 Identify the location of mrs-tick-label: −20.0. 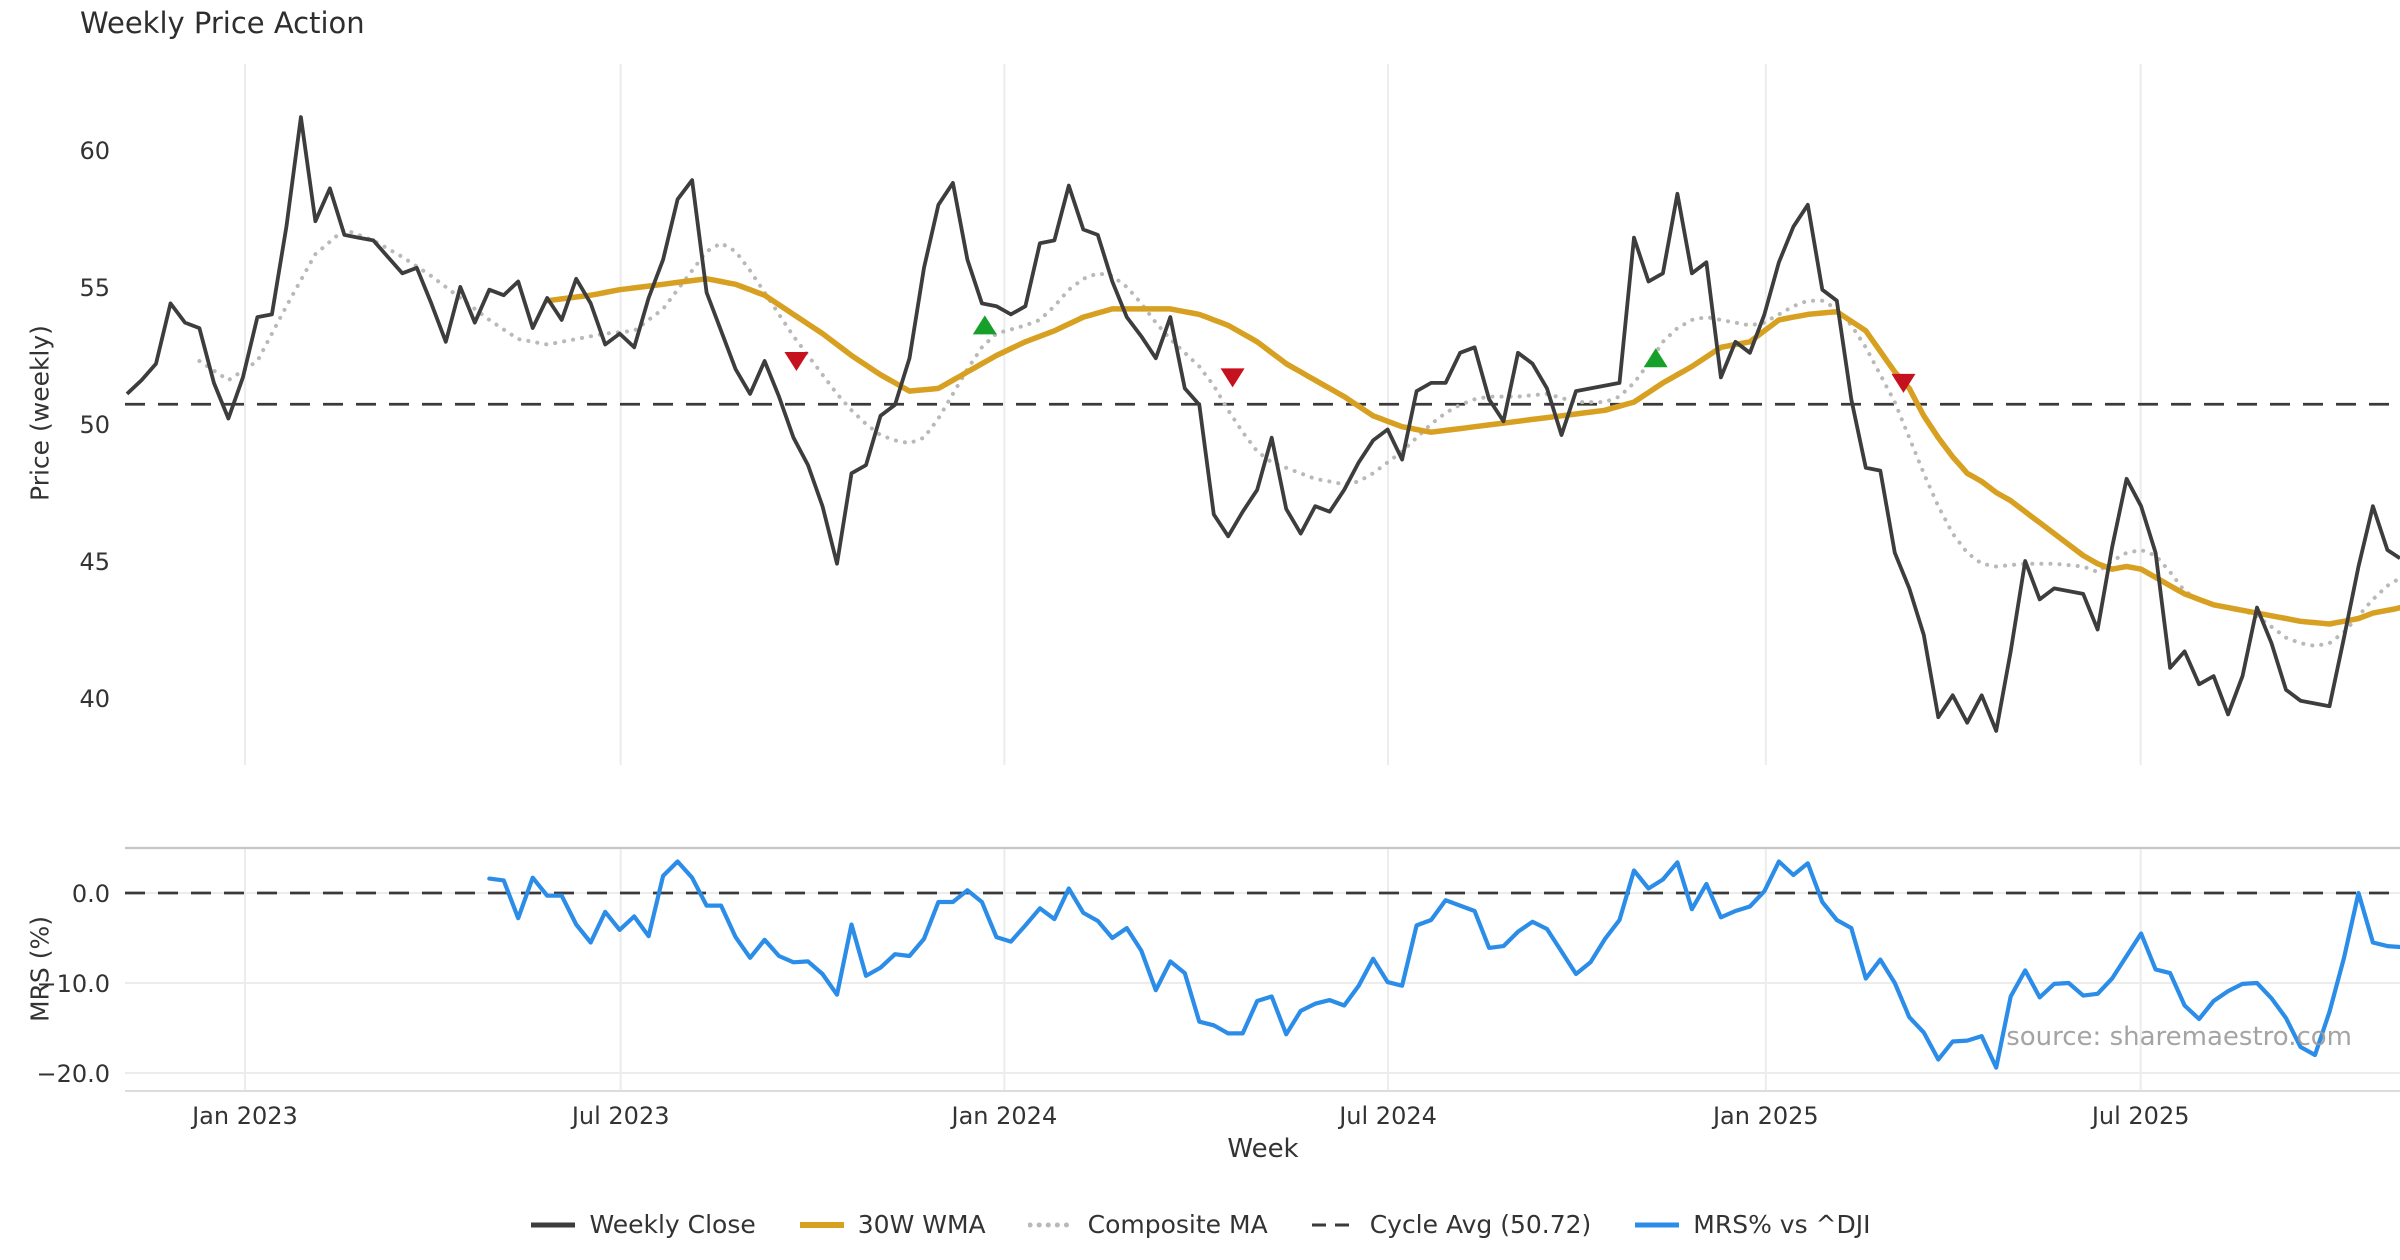
(73, 1074).